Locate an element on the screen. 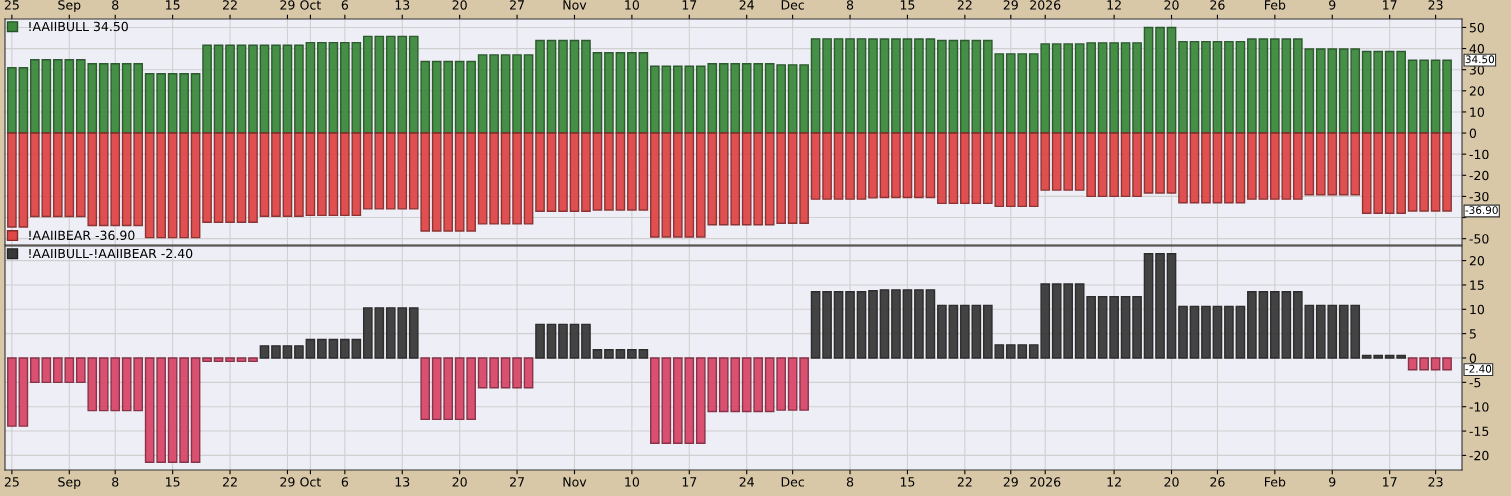 The image size is (1511, 496). x-tick-label: 29 is located at coordinates (1010, 5).